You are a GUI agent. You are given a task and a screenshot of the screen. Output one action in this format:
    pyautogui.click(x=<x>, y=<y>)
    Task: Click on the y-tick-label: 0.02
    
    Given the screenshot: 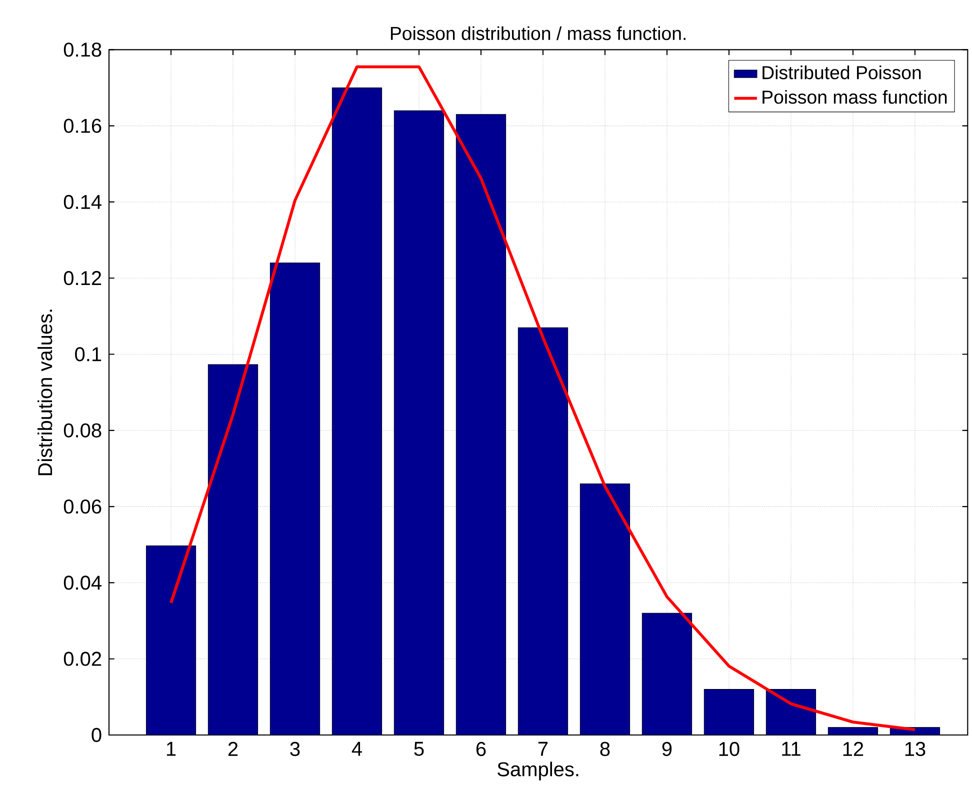 What is the action you would take?
    pyautogui.click(x=83, y=659)
    